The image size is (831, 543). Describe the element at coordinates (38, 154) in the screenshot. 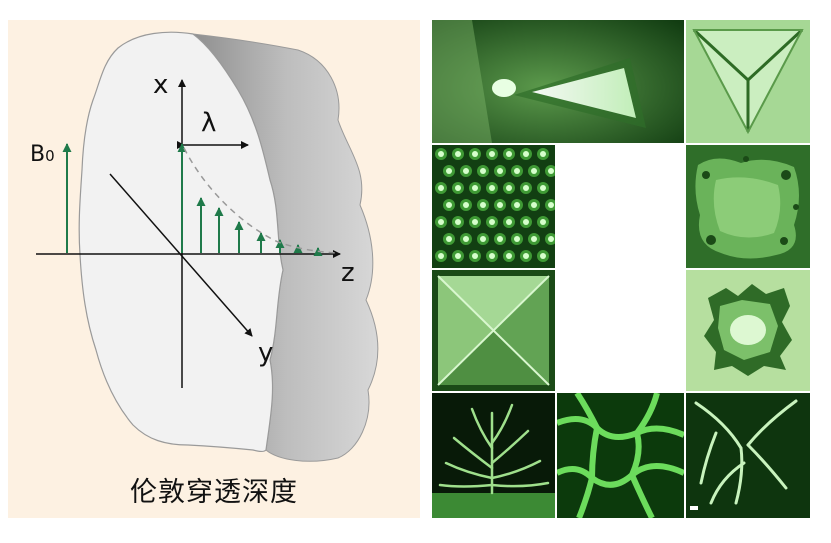

I see `b0-label-main: B` at that location.